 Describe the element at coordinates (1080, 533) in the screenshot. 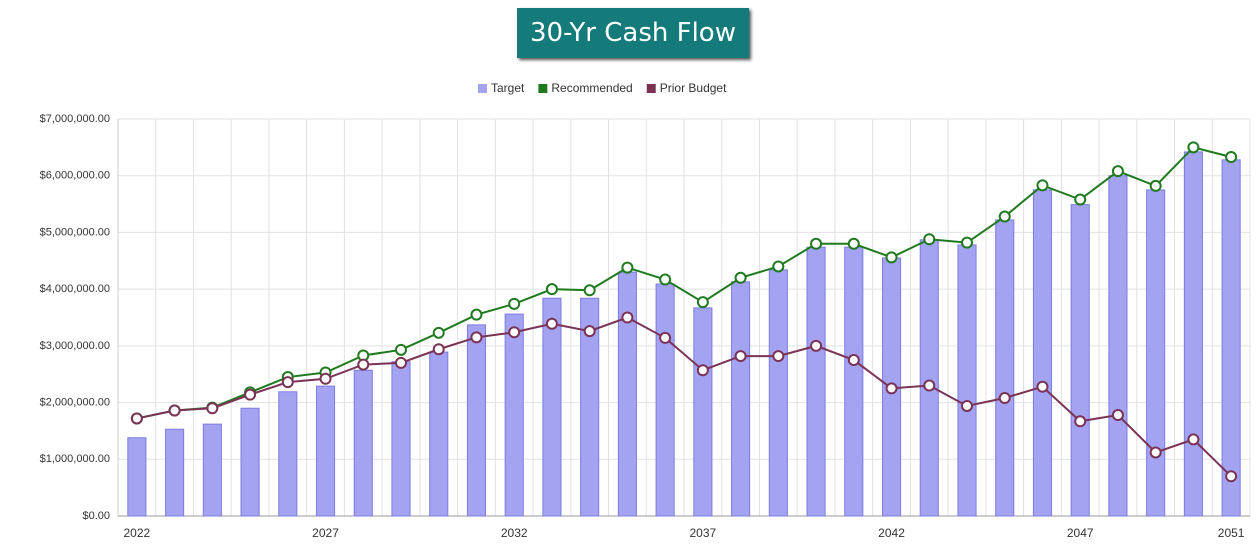

I see `x-tick-label: 2047` at that location.